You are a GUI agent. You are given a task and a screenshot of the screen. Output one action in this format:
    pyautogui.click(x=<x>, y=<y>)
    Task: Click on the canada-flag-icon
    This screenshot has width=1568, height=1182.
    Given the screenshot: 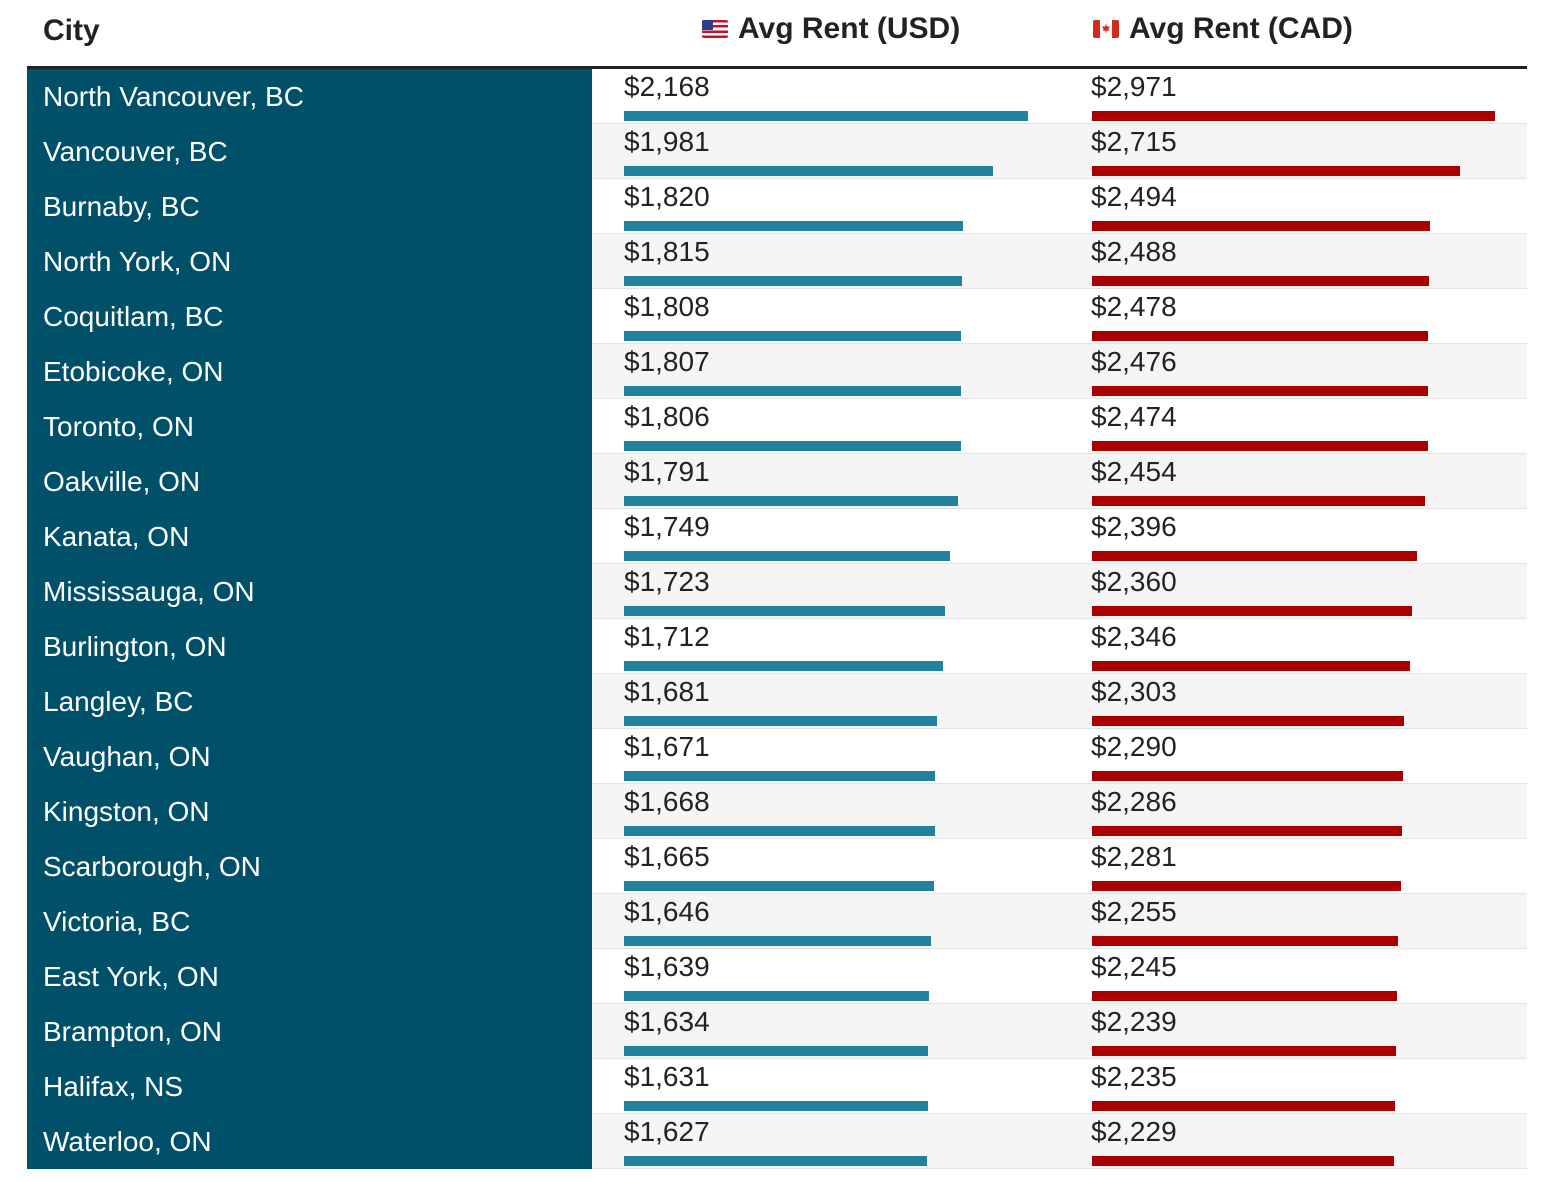 What is the action you would take?
    pyautogui.click(x=1106, y=29)
    